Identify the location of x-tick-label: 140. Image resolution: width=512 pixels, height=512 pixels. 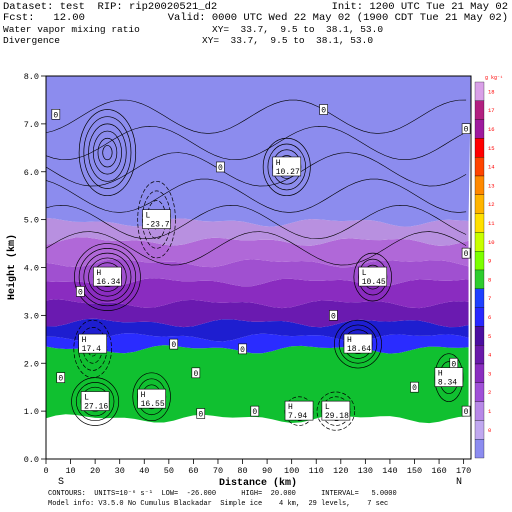
(389, 471).